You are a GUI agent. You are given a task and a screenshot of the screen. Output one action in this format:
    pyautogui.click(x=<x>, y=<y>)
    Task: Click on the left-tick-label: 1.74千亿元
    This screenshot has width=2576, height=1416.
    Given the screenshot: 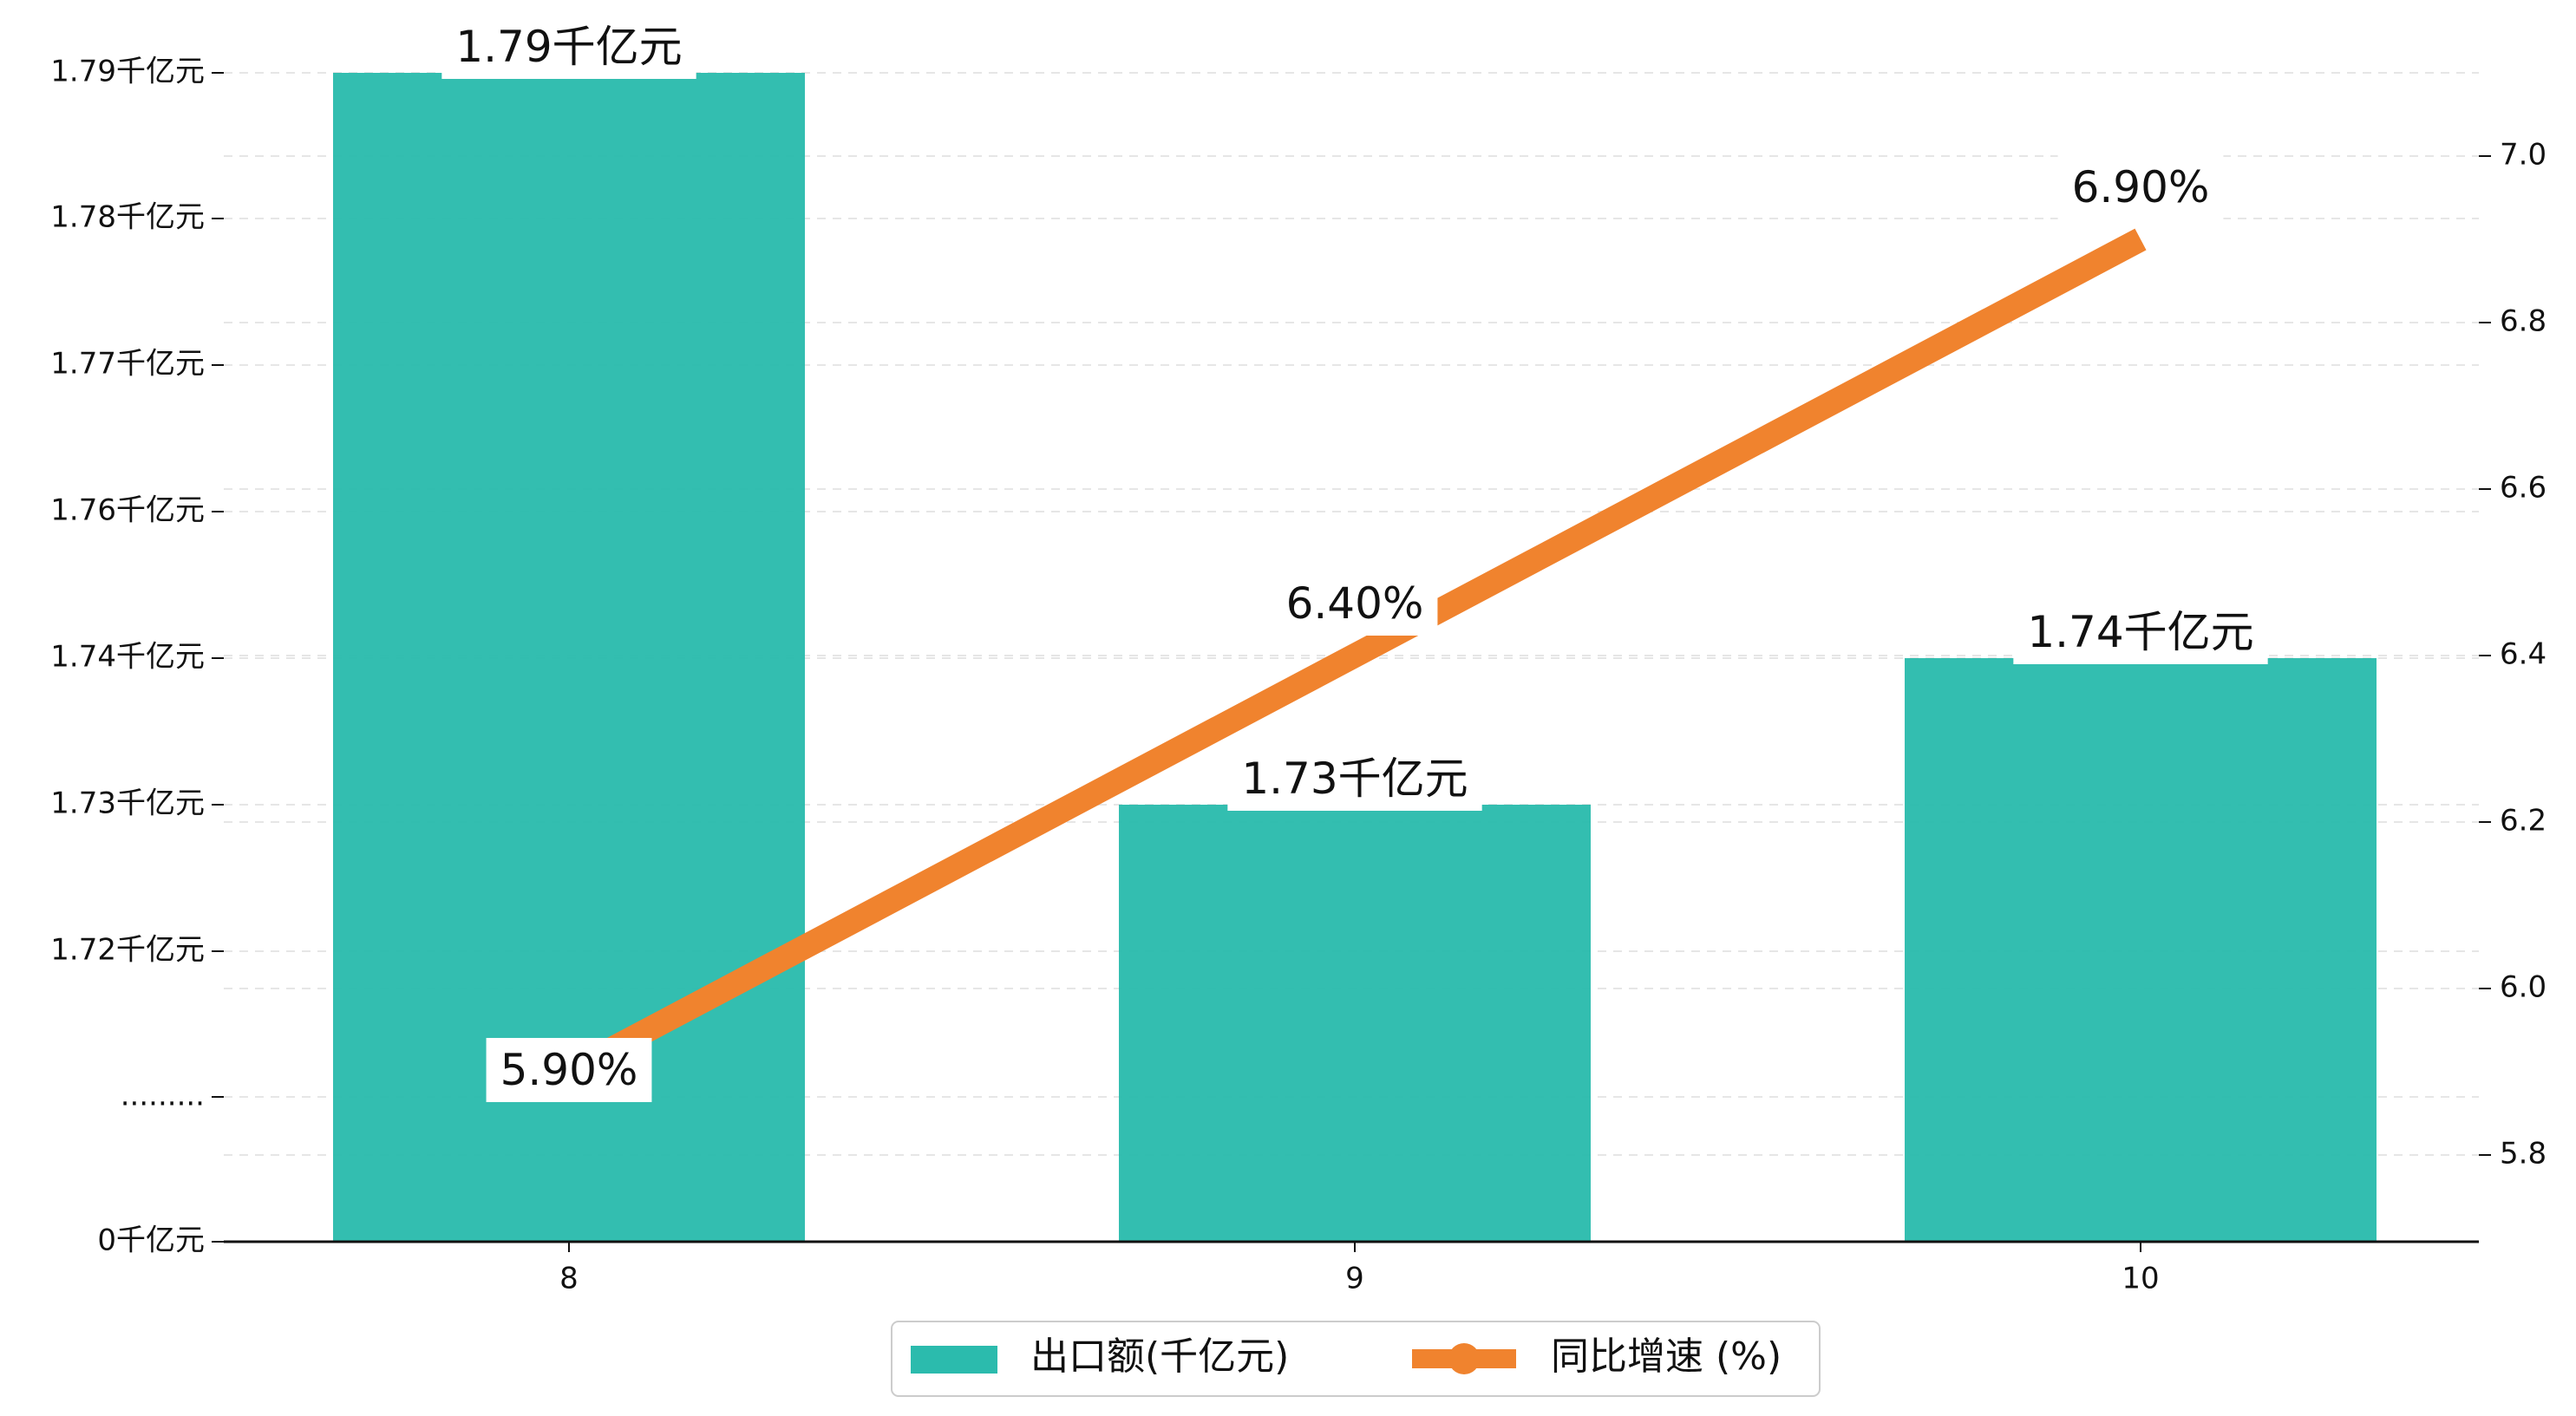 What is the action you would take?
    pyautogui.click(x=127, y=658)
    